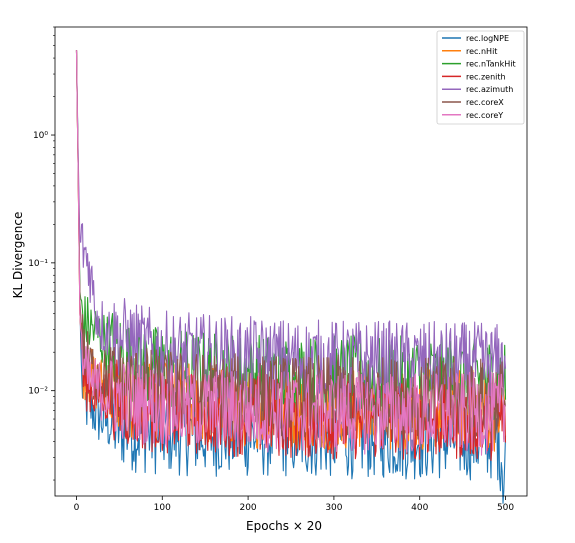 The image size is (575, 543). Describe the element at coordinates (485, 102) in the screenshot. I see `legend-label: rec.coreX` at that location.